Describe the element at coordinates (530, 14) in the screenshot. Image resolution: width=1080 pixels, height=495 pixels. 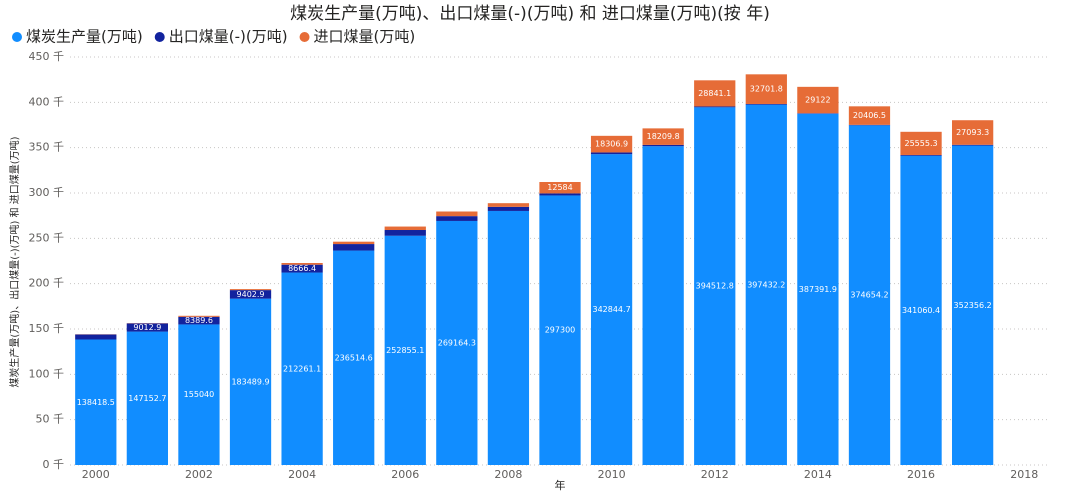
I see `chart-title: 煤炭生产量(万吨)、出口煤量(-)(万吨) 和 进口煤量(万吨)(按 年)` at that location.